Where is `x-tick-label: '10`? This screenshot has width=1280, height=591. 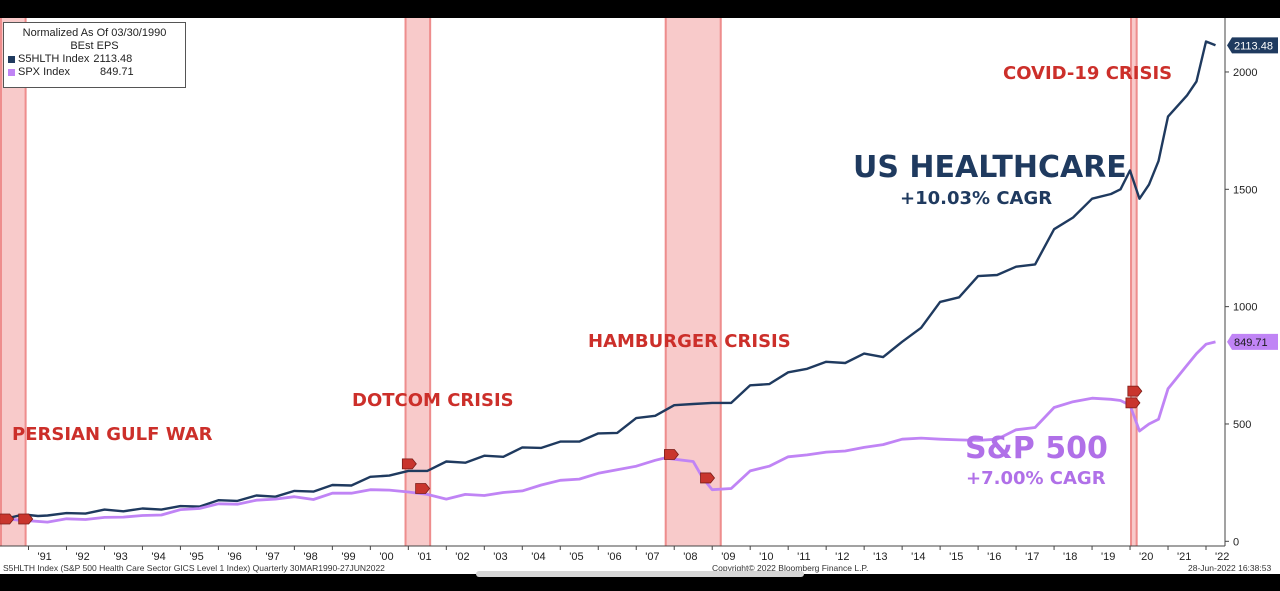
x-tick-label: '10 is located at coordinates (766, 557).